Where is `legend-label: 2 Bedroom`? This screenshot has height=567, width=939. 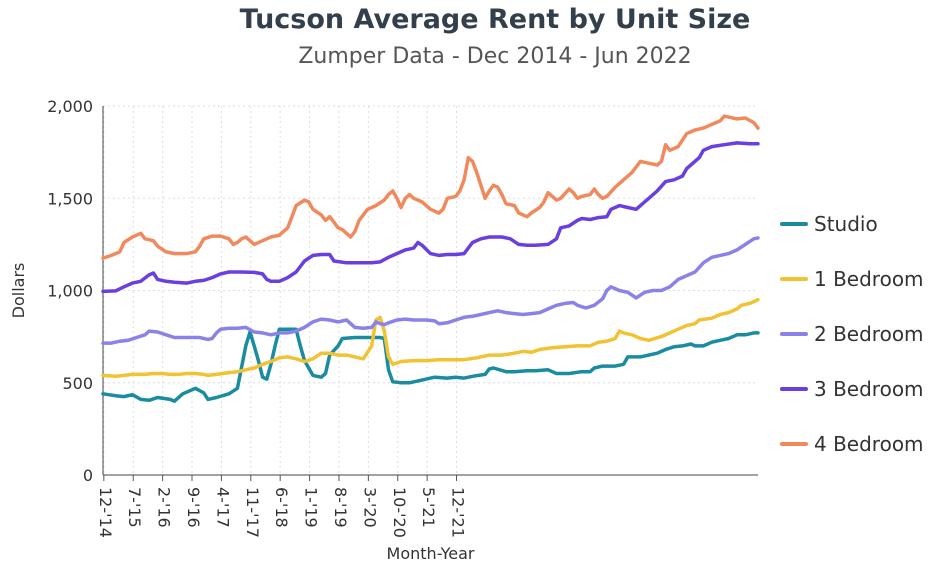 legend-label: 2 Bedroom is located at coordinates (869, 334).